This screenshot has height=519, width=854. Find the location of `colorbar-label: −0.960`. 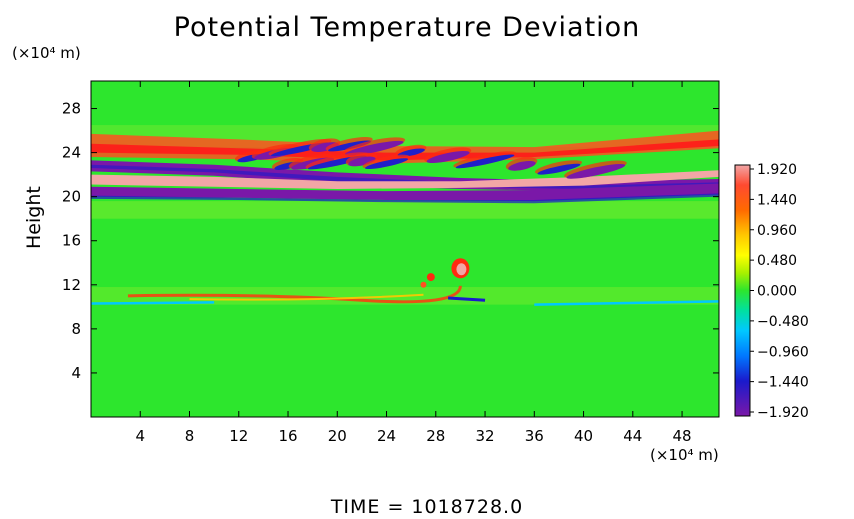

colorbar-label: −0.960 is located at coordinates (783, 352).